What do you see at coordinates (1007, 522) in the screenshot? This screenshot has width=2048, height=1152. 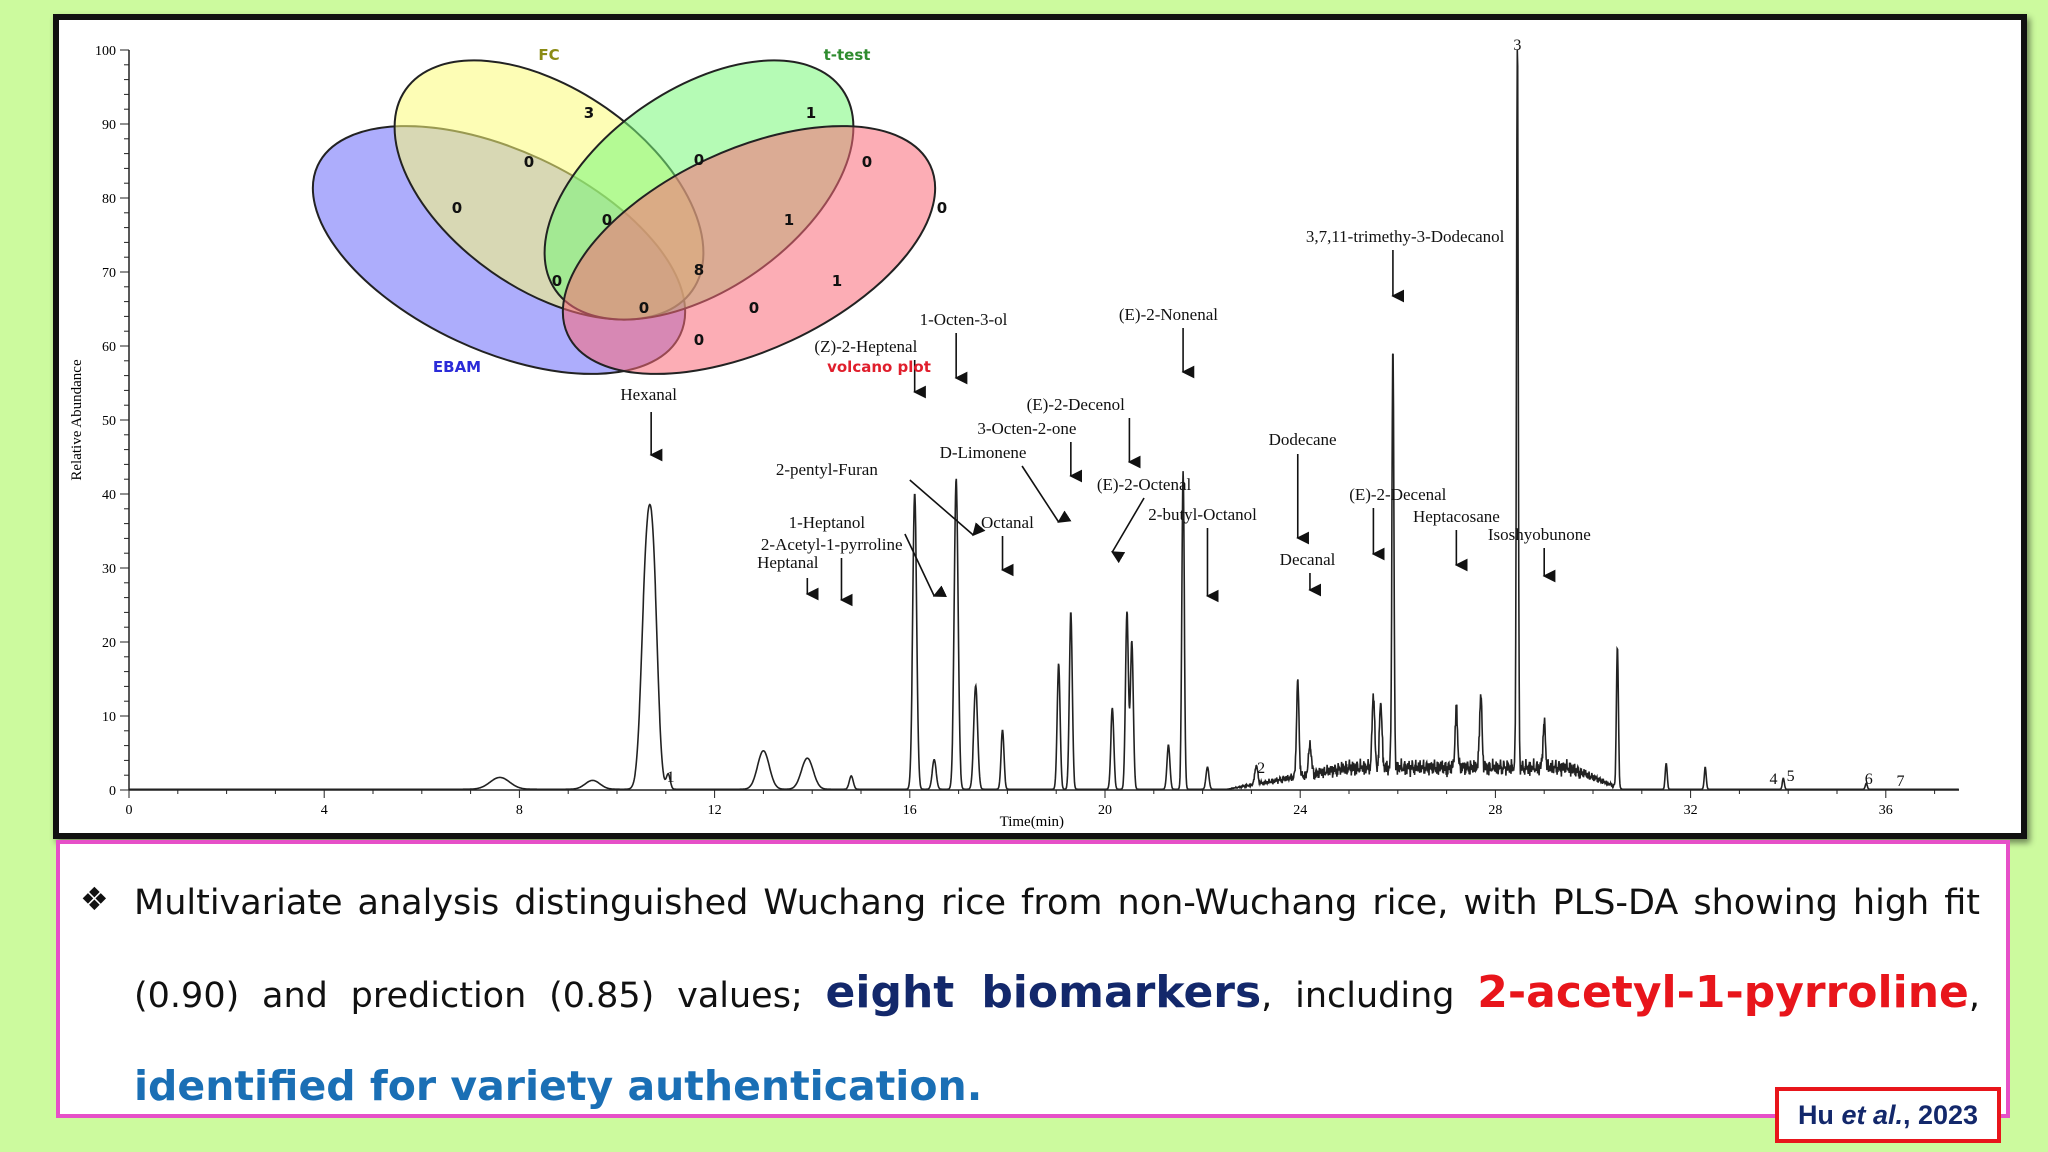 I see `peak-label: Octanal` at bounding box center [1007, 522].